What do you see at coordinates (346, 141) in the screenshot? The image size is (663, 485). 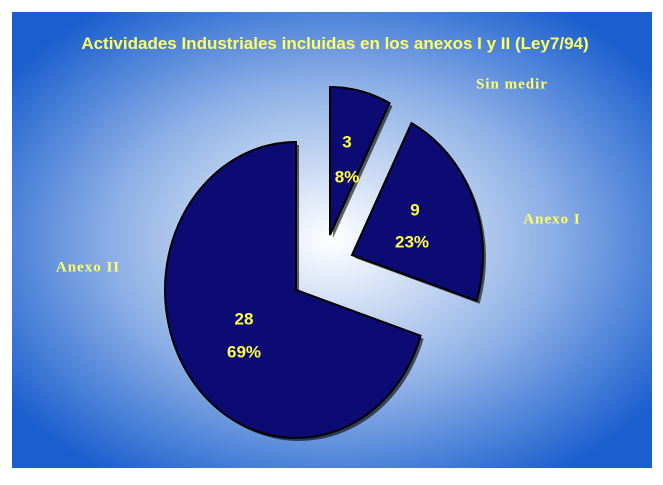 I see `value-label: 3` at bounding box center [346, 141].